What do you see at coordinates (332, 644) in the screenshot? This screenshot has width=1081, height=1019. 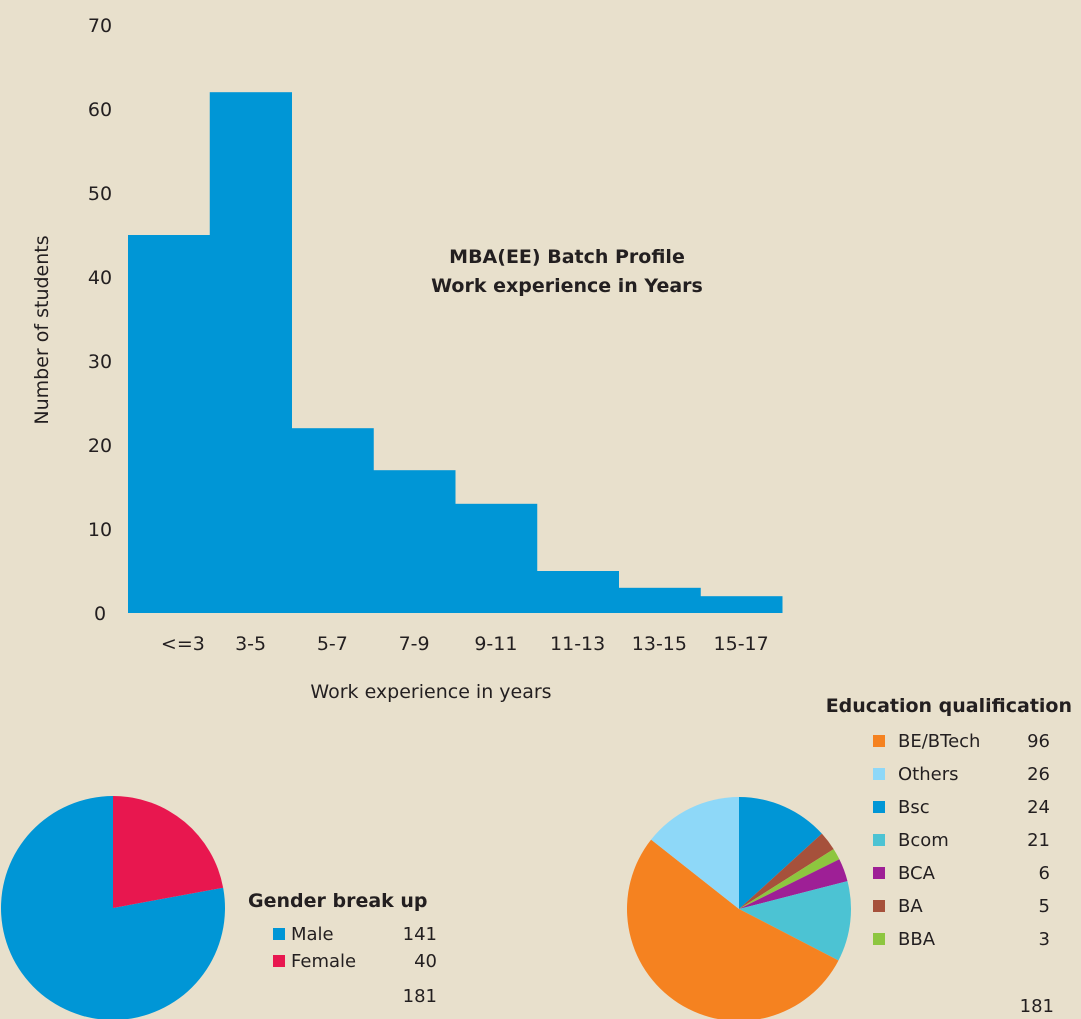 I see `x-tick-label: 5-7` at bounding box center [332, 644].